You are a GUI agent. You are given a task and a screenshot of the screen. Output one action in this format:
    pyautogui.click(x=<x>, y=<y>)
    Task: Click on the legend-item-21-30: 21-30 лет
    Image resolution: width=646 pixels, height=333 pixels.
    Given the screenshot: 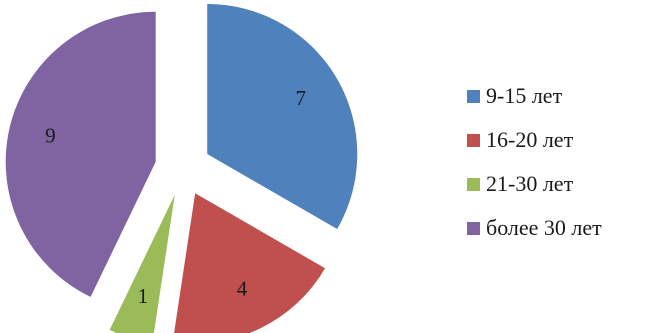 What is the action you would take?
    pyautogui.click(x=534, y=184)
    